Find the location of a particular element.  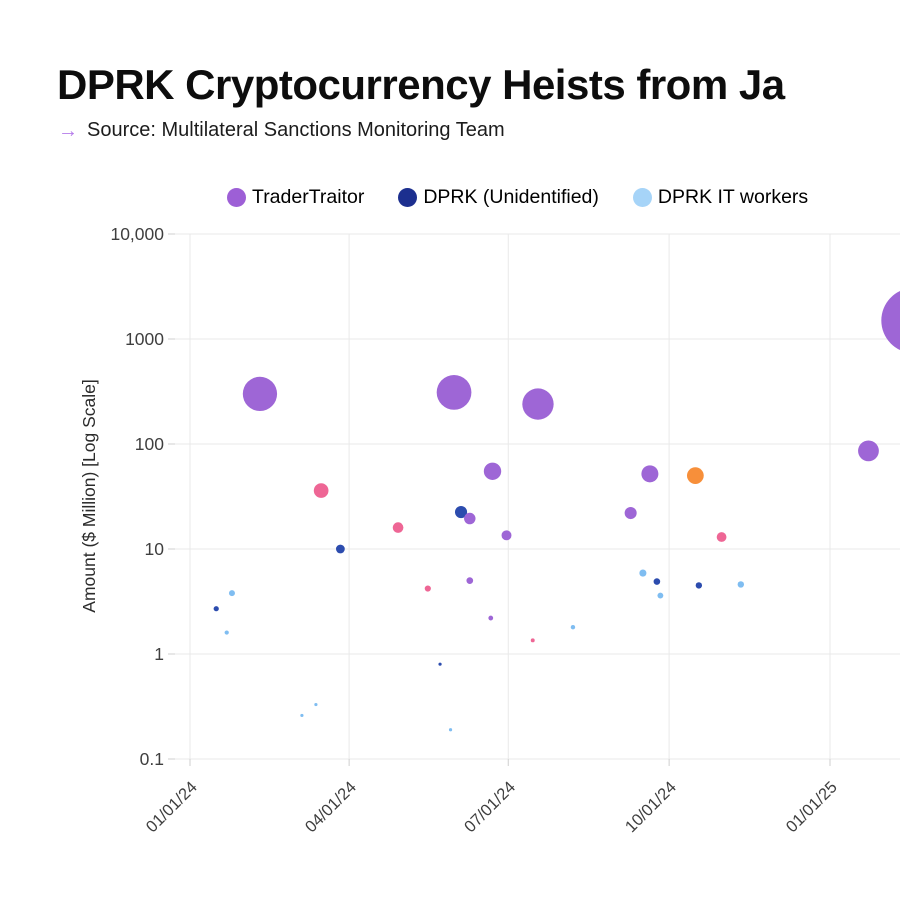

legend-item-tradertraitor: TraderTraitor is located at coordinates (295, 197).